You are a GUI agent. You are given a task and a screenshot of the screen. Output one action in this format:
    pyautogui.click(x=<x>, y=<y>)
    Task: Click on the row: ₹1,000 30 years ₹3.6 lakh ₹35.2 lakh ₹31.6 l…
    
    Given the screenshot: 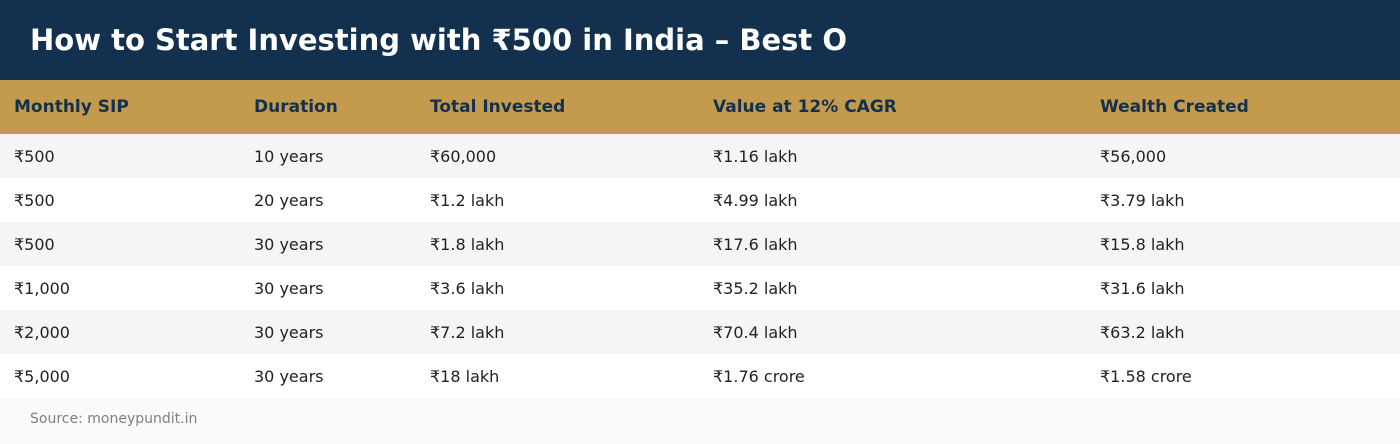 What is the action you would take?
    pyautogui.click(x=700, y=288)
    